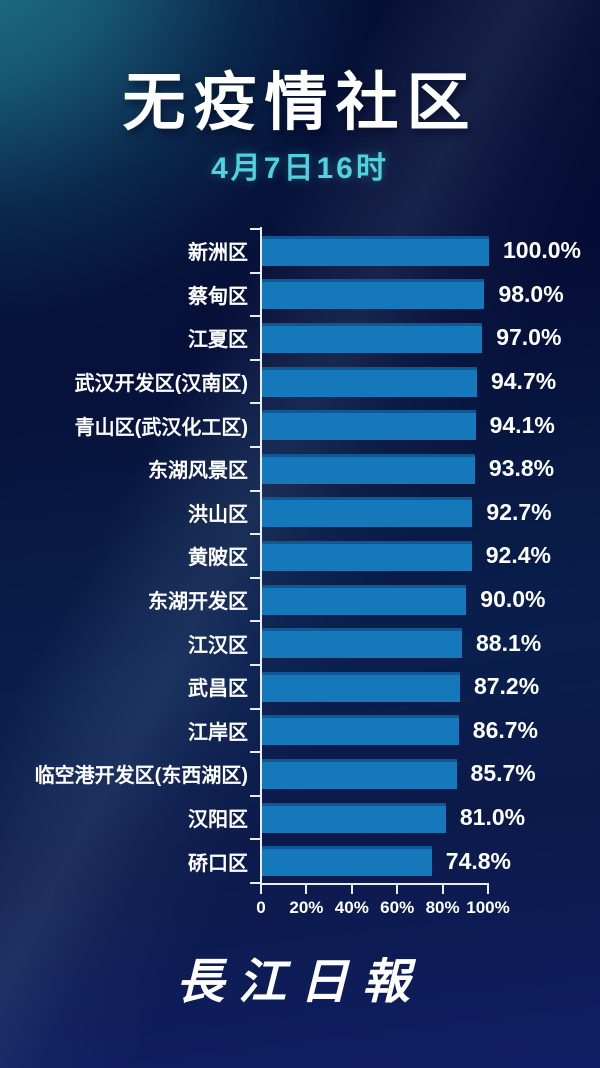  I want to click on x-axis-tick-label: 20%, so click(306, 907).